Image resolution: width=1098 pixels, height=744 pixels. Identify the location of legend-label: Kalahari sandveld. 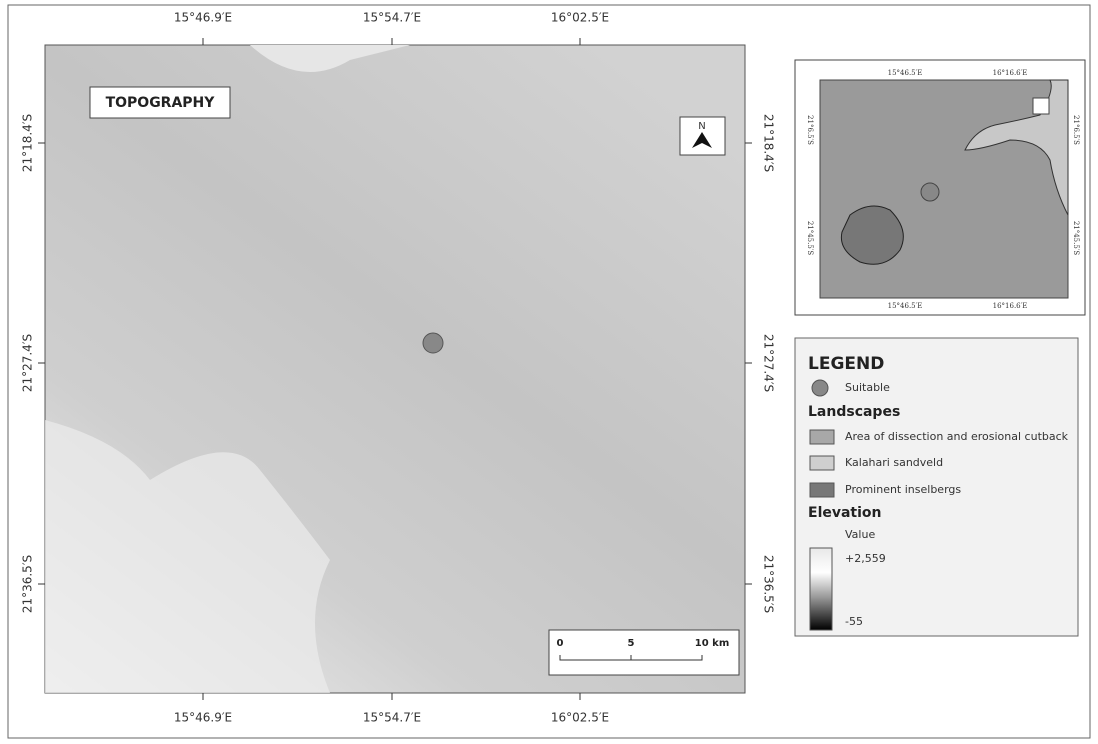
(894, 462).